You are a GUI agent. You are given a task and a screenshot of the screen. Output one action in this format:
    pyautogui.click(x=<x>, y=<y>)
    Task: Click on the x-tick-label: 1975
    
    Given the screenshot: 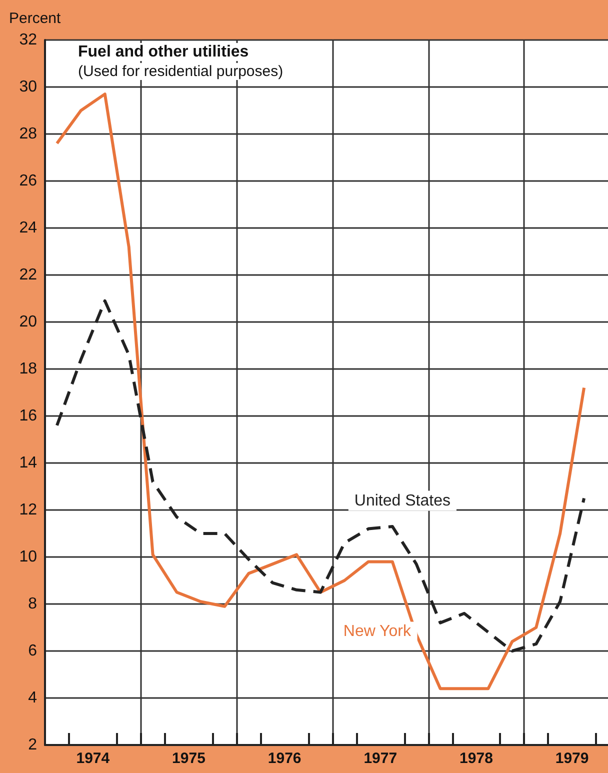 What is the action you would take?
    pyautogui.click(x=189, y=758)
    